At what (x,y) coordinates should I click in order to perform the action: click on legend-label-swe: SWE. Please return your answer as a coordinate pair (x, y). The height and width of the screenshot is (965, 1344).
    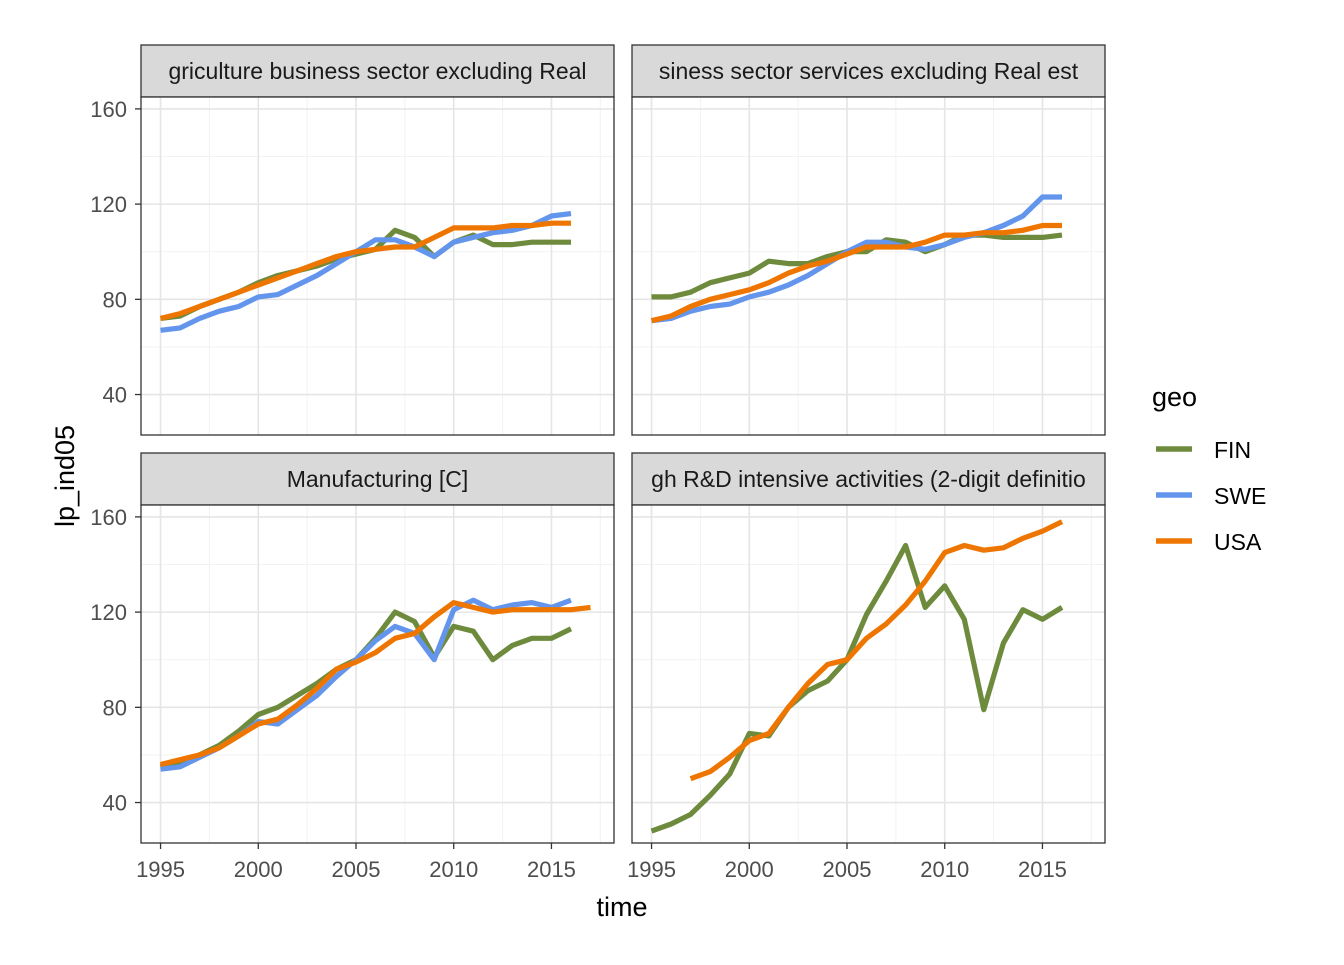
    Looking at the image, I should click on (1240, 496).